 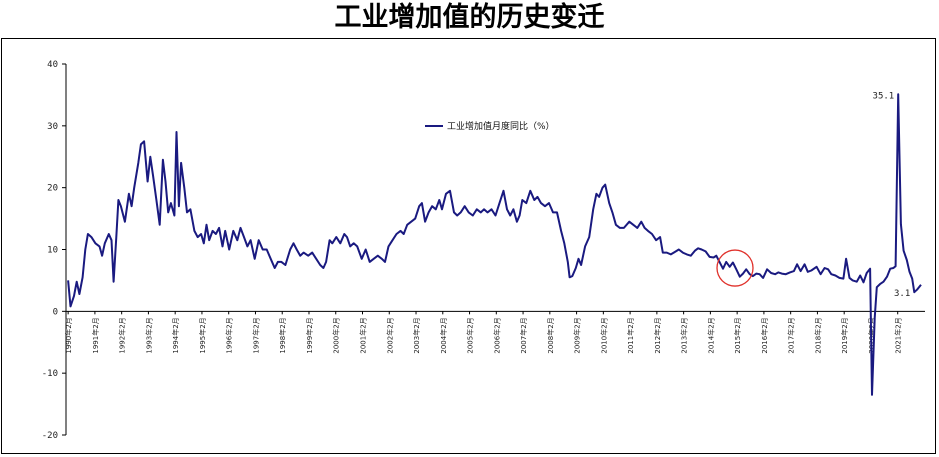 What do you see at coordinates (791, 335) in the screenshot?
I see `x-tick-label: 2017年2月` at bounding box center [791, 335].